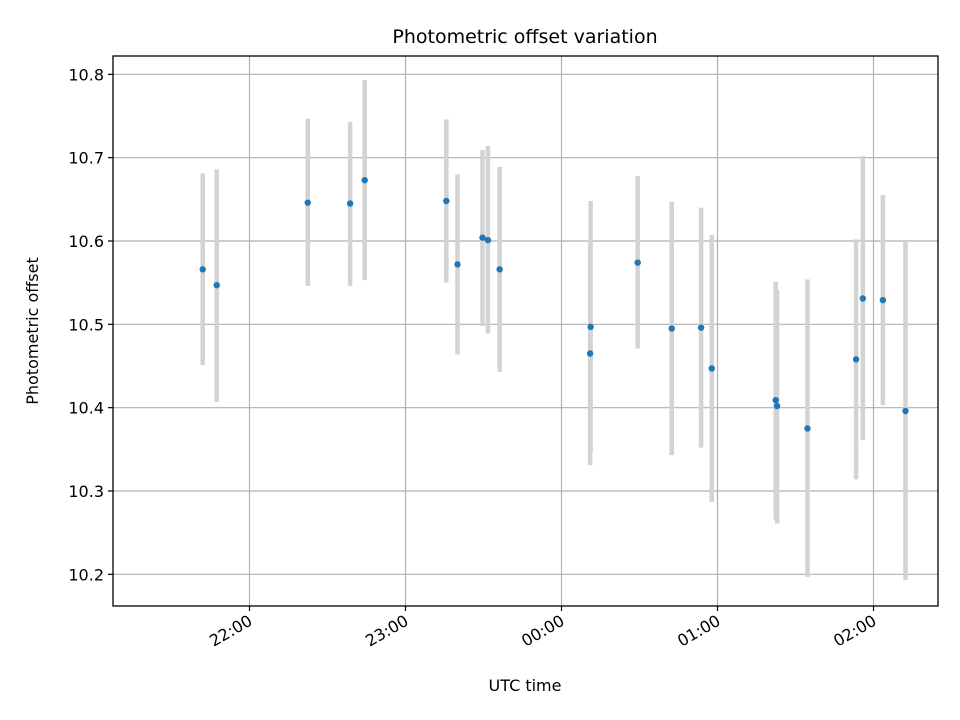 The height and width of the screenshot is (720, 960). What do you see at coordinates (86, 241) in the screenshot?
I see `y-tick-label: 10.6` at bounding box center [86, 241].